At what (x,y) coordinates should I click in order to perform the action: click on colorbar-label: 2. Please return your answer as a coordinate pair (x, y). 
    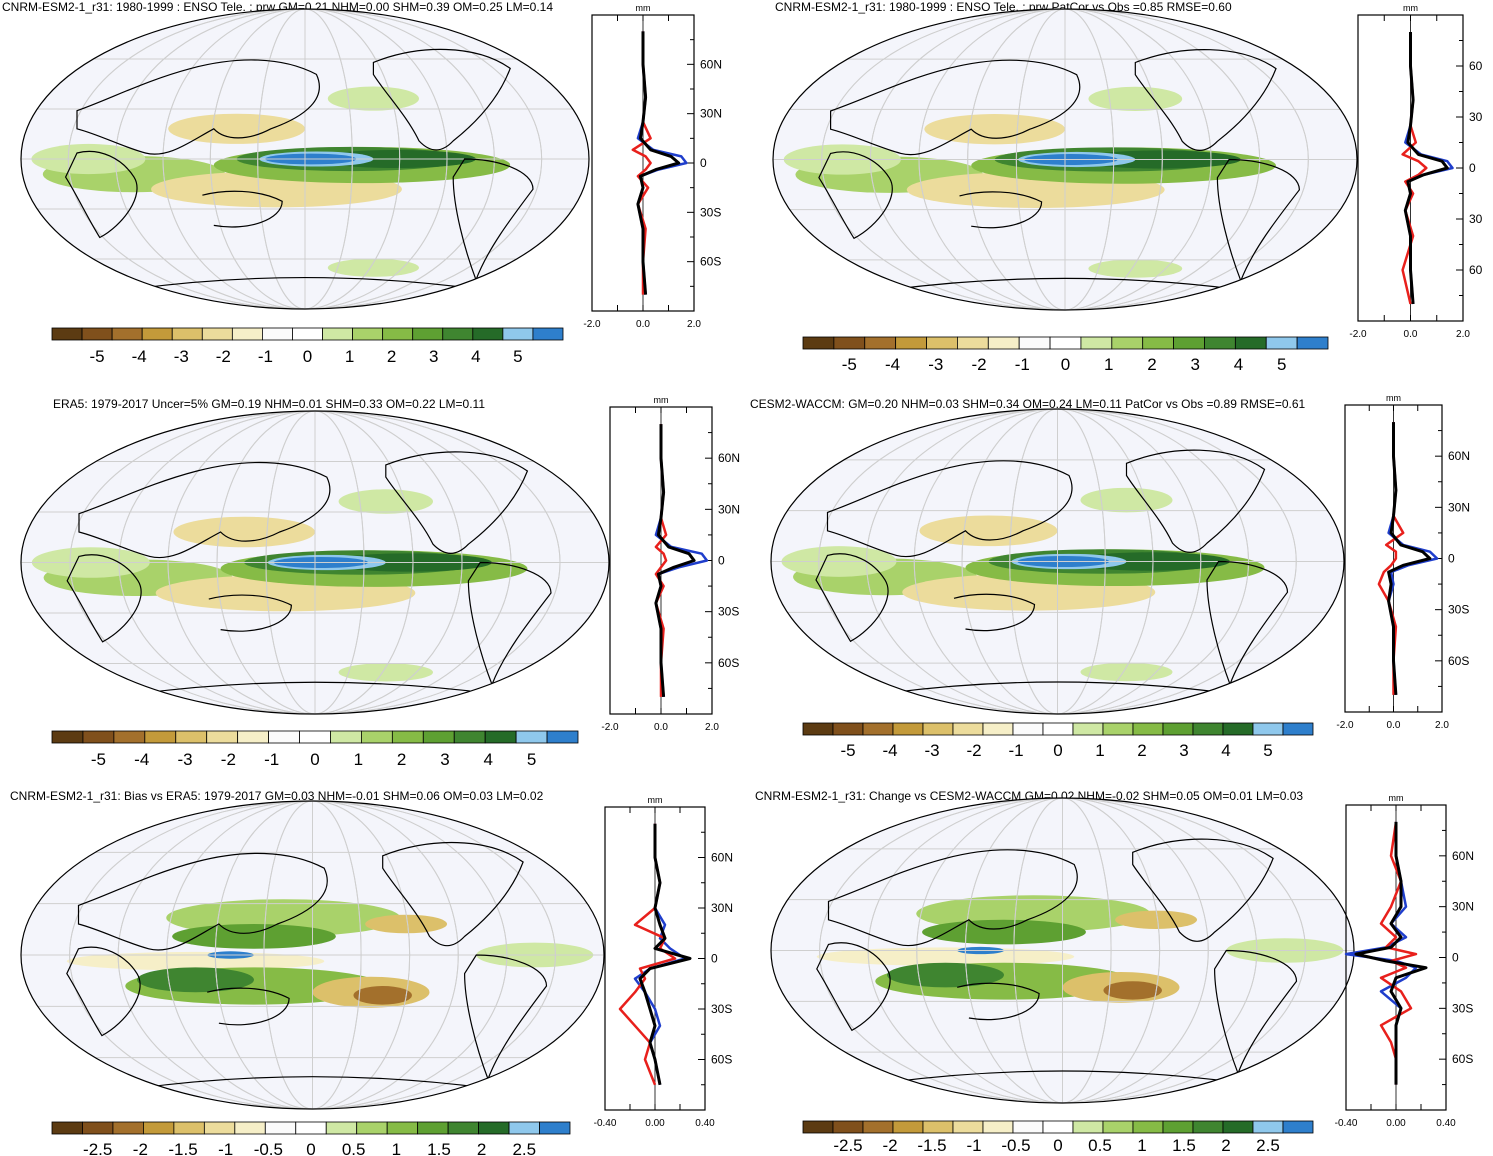
    Looking at the image, I should click on (481, 1148).